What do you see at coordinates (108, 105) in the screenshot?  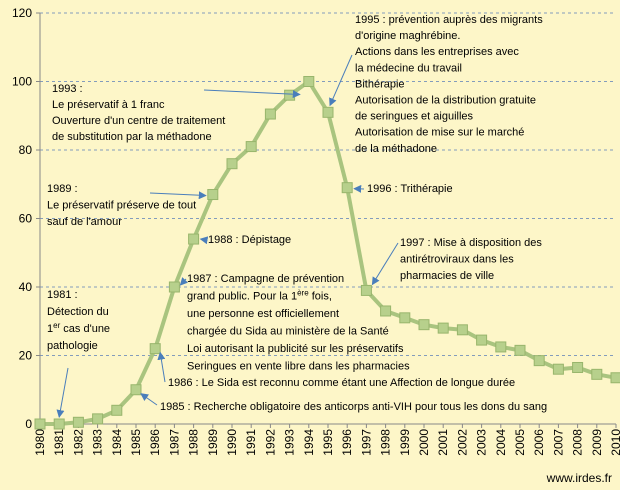 I see `annotation-text: Le préservatif à 1 franc` at bounding box center [108, 105].